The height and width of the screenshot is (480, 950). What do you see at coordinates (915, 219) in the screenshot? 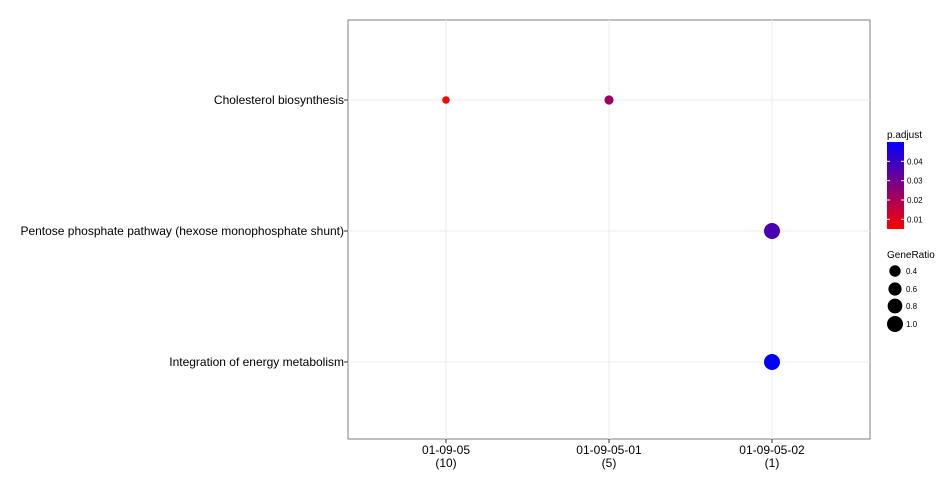
I see `color-legend-label: 0.01` at bounding box center [915, 219].